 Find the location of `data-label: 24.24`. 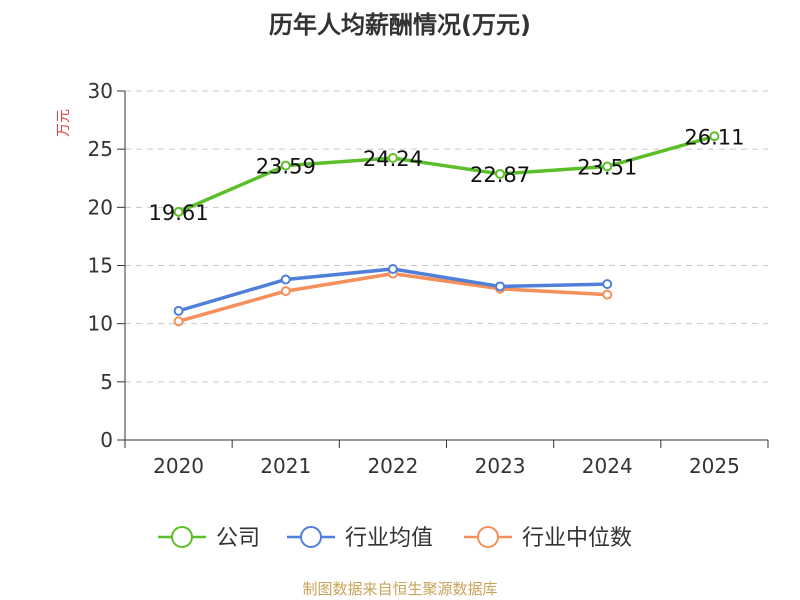

data-label: 24.24 is located at coordinates (393, 159).